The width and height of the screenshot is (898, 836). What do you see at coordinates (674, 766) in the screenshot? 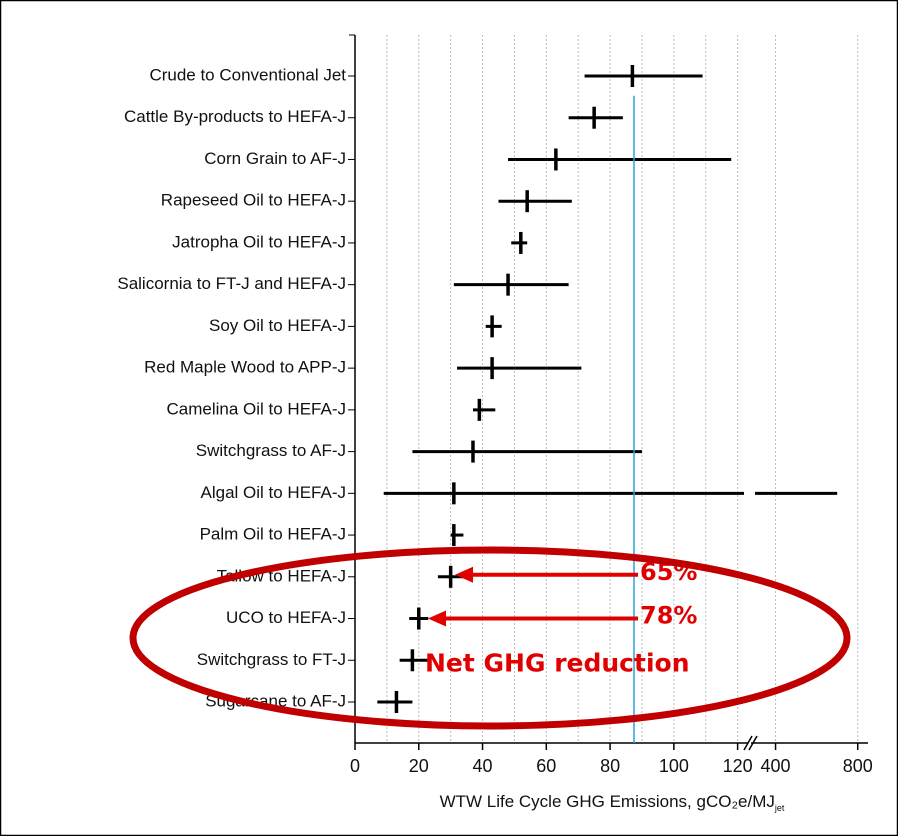
I see `x-tick-label: 100` at bounding box center [674, 766].